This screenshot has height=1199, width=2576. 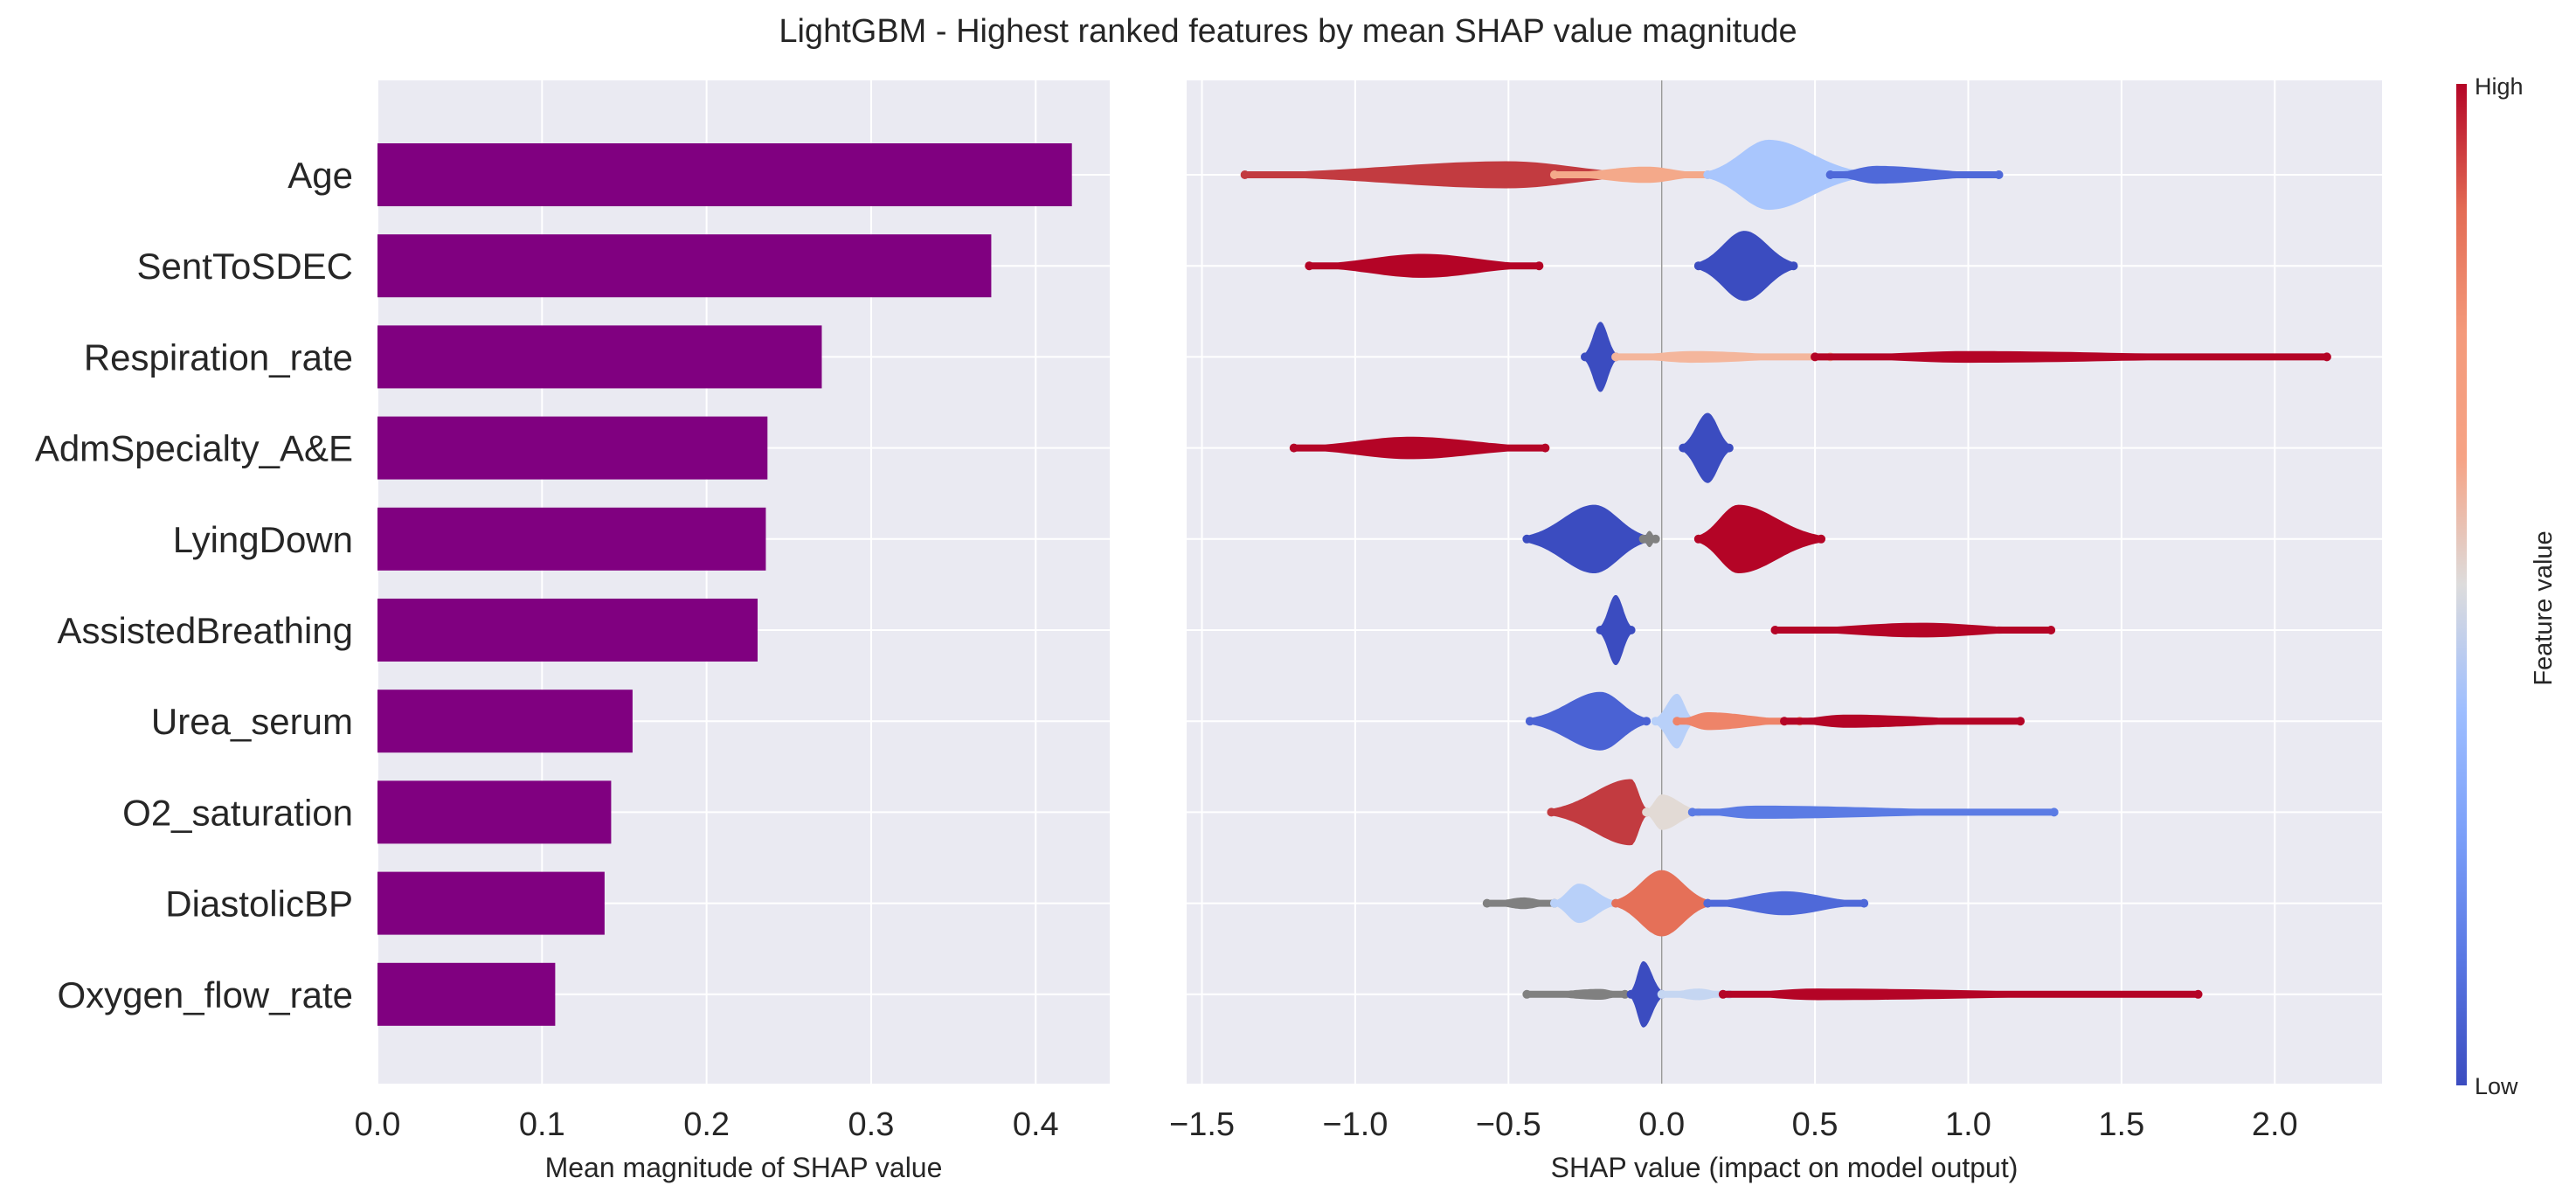 What do you see at coordinates (259, 904) in the screenshot?
I see `bar-category-label: DiastolicBP` at bounding box center [259, 904].